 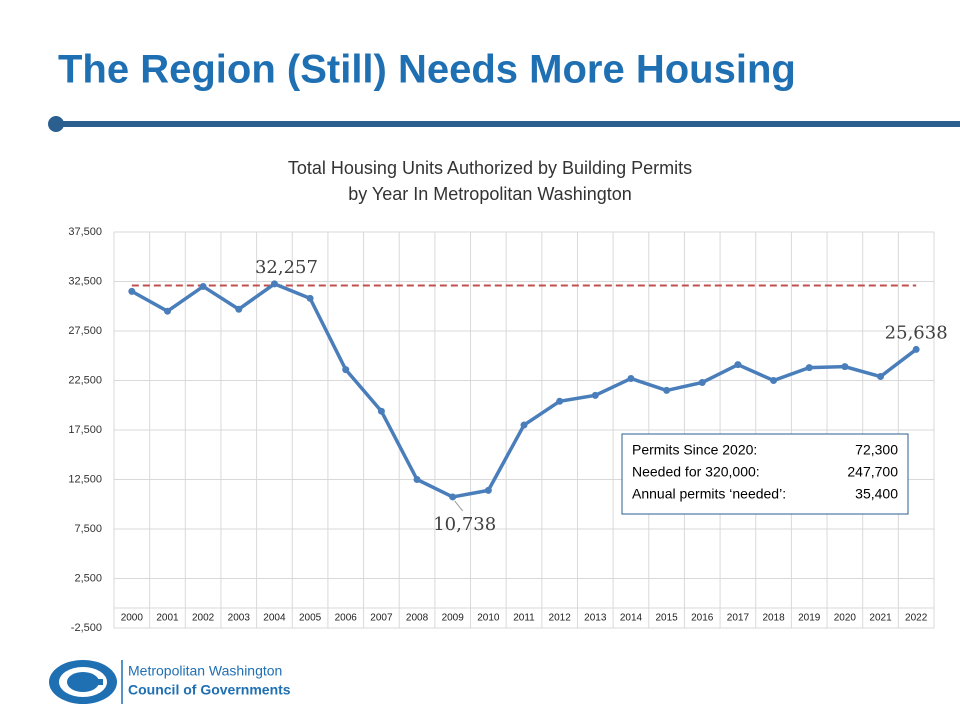 What do you see at coordinates (239, 618) in the screenshot?
I see `x-tick-label: 2003` at bounding box center [239, 618].